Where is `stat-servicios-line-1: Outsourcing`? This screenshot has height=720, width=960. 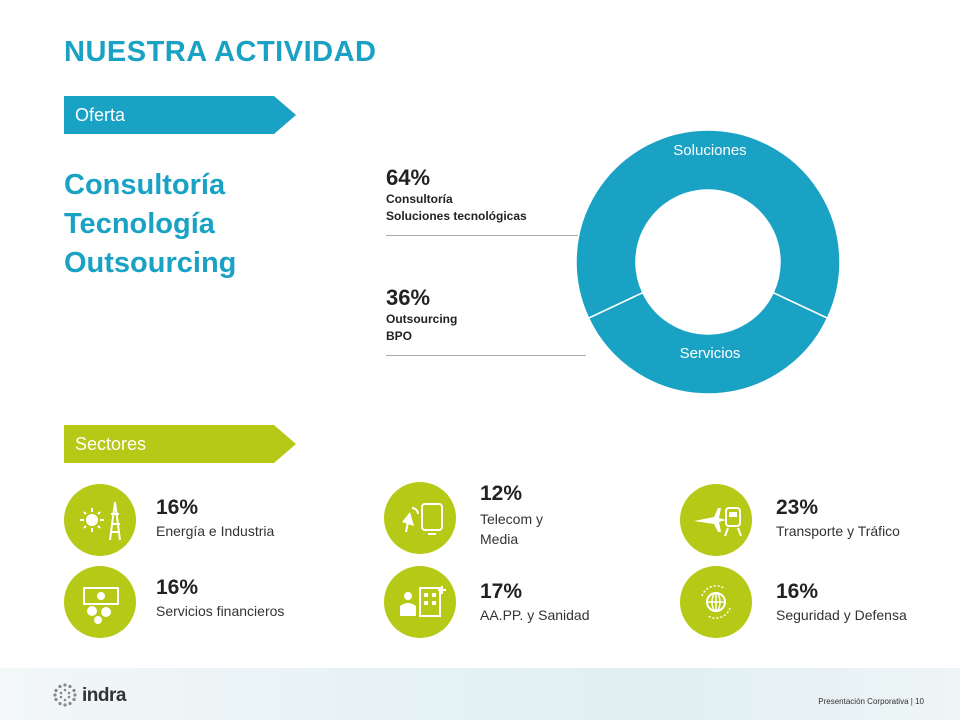 stat-servicios-line-1: Outsourcing is located at coordinates (422, 319).